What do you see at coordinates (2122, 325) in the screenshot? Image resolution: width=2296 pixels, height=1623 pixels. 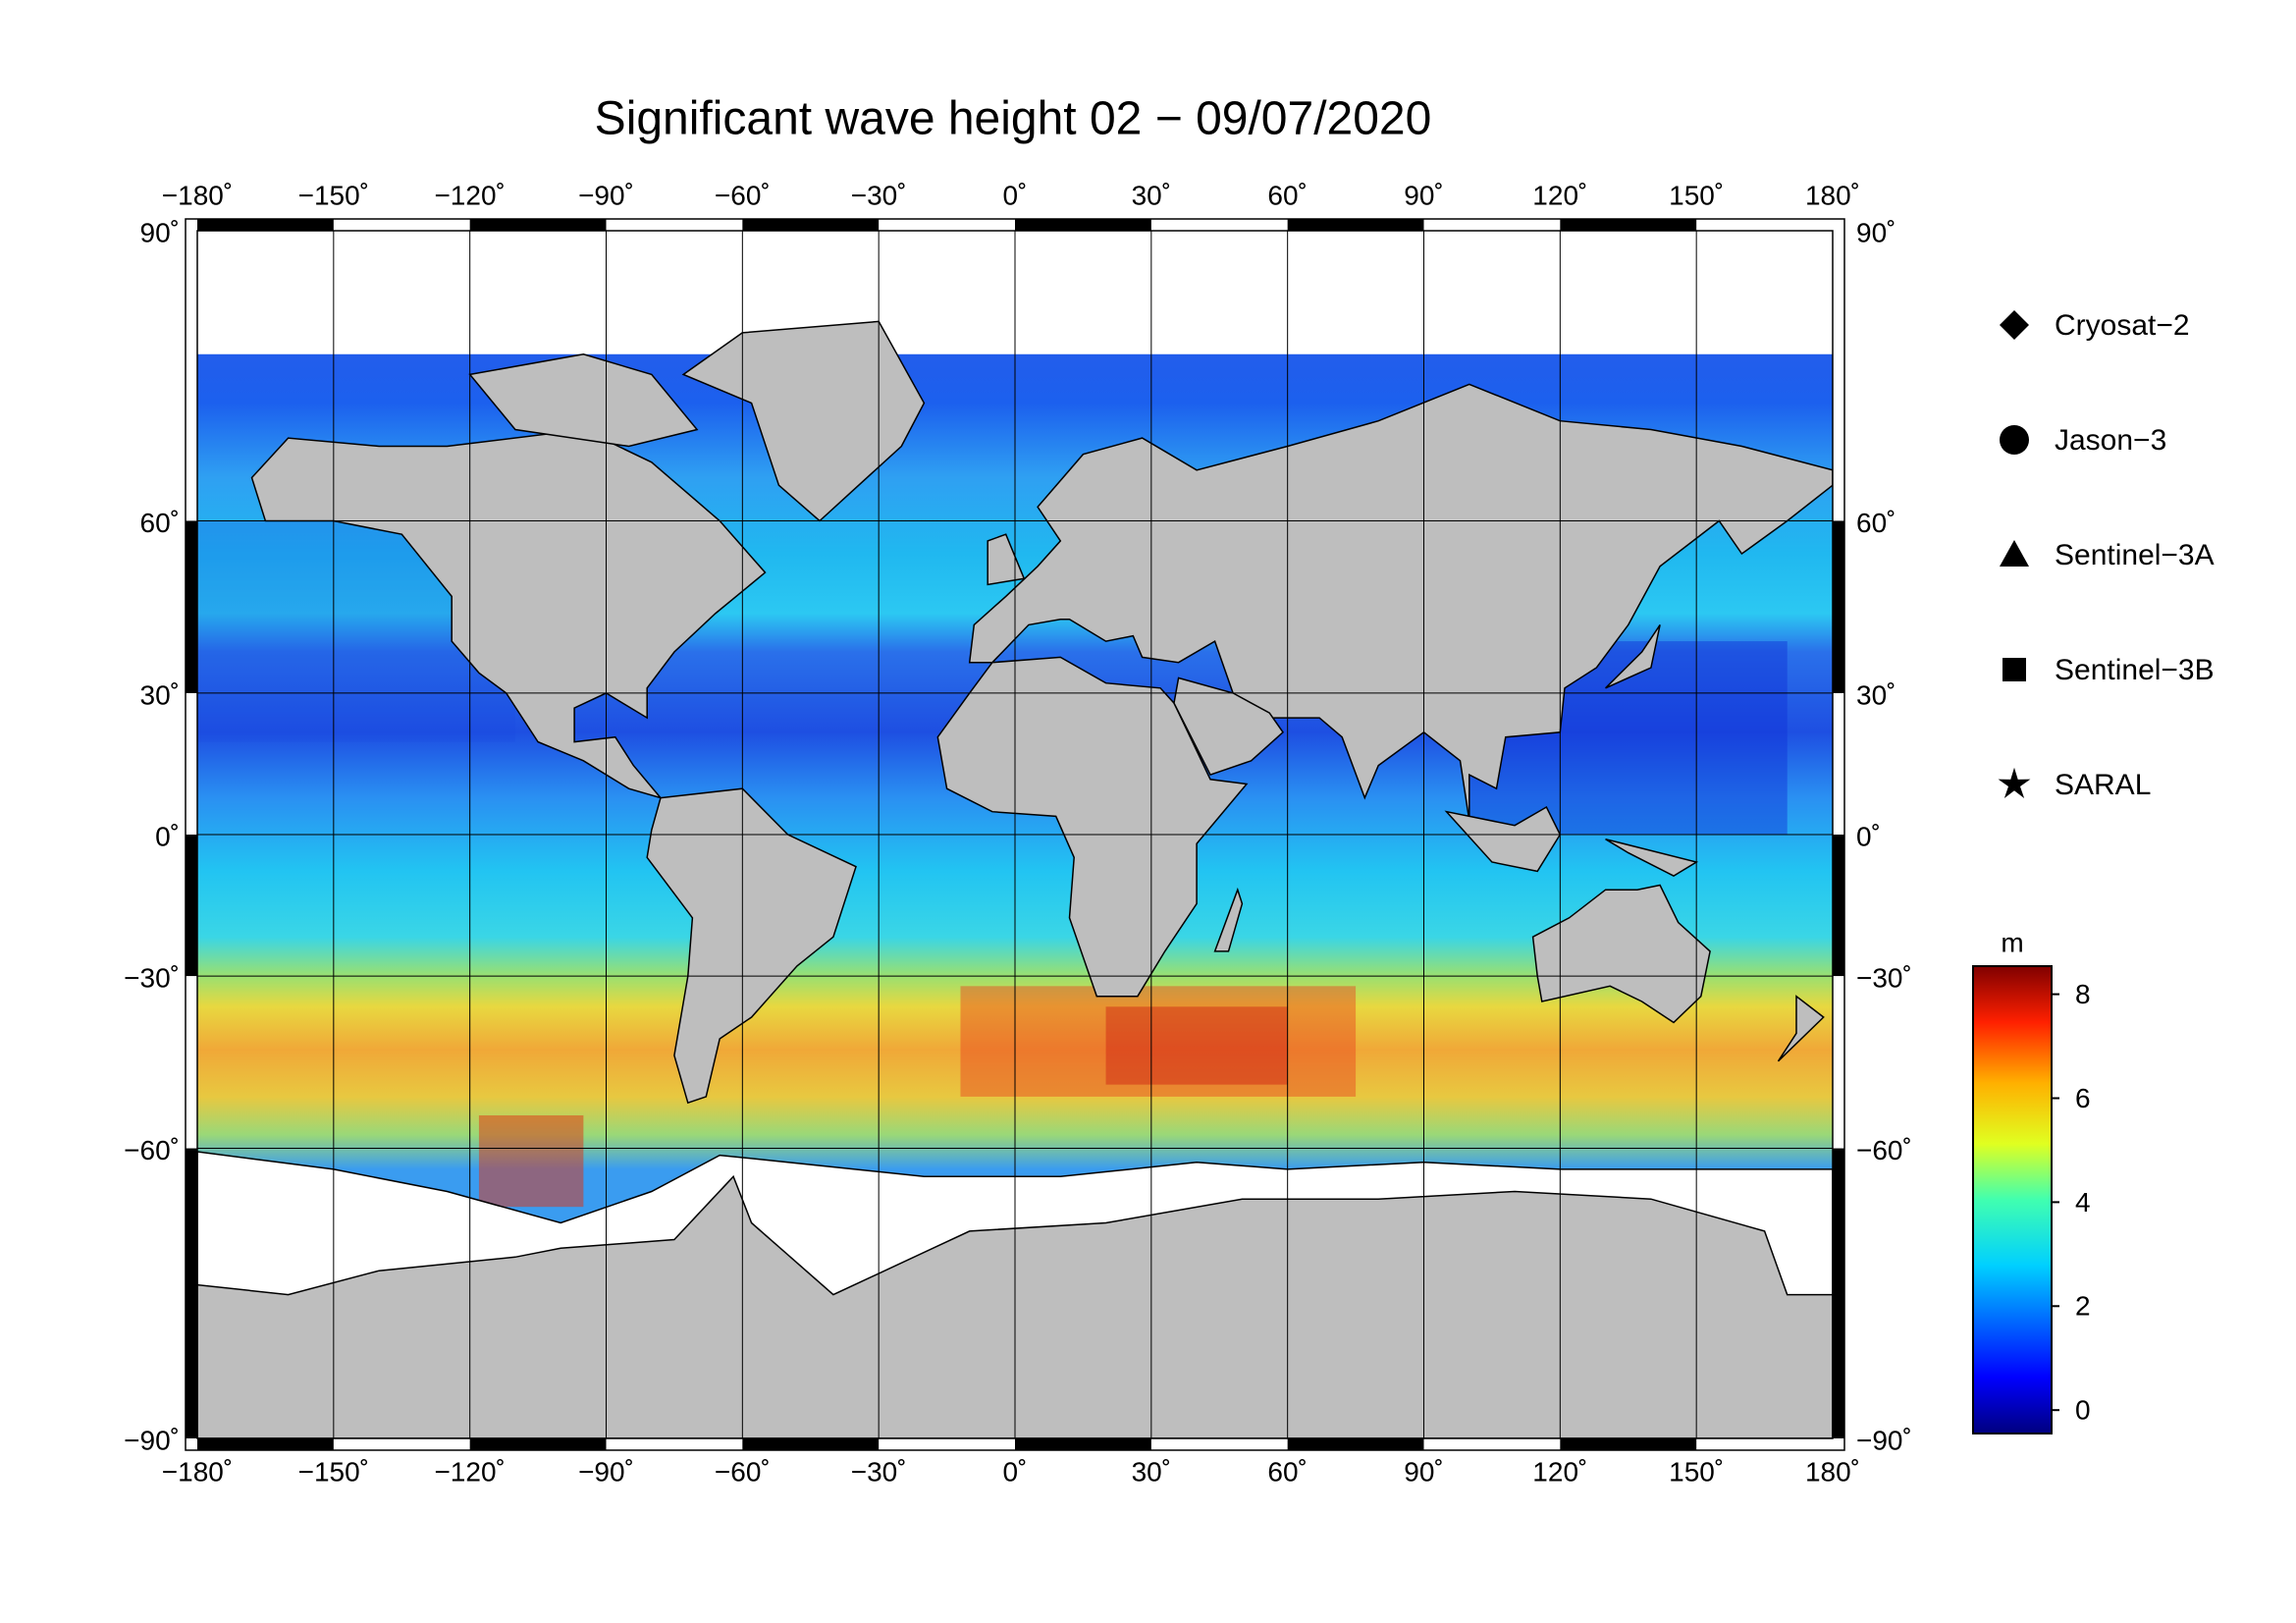 I see `legend-label: Cryosat−2` at bounding box center [2122, 325].